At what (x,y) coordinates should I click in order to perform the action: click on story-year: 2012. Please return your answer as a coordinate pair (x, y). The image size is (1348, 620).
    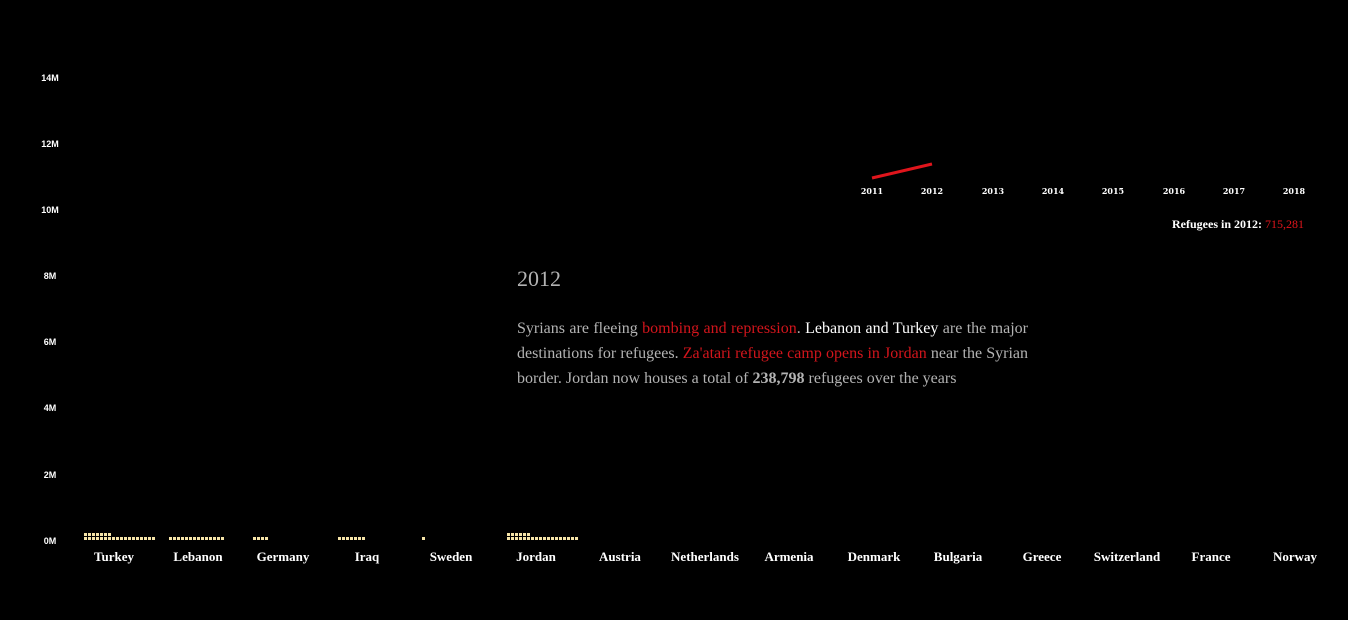
    Looking at the image, I should click on (539, 278).